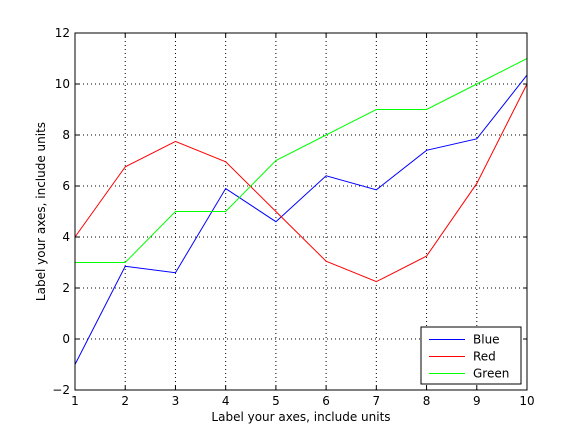  What do you see at coordinates (427, 401) in the screenshot?
I see `x-tick-label: 8` at bounding box center [427, 401].